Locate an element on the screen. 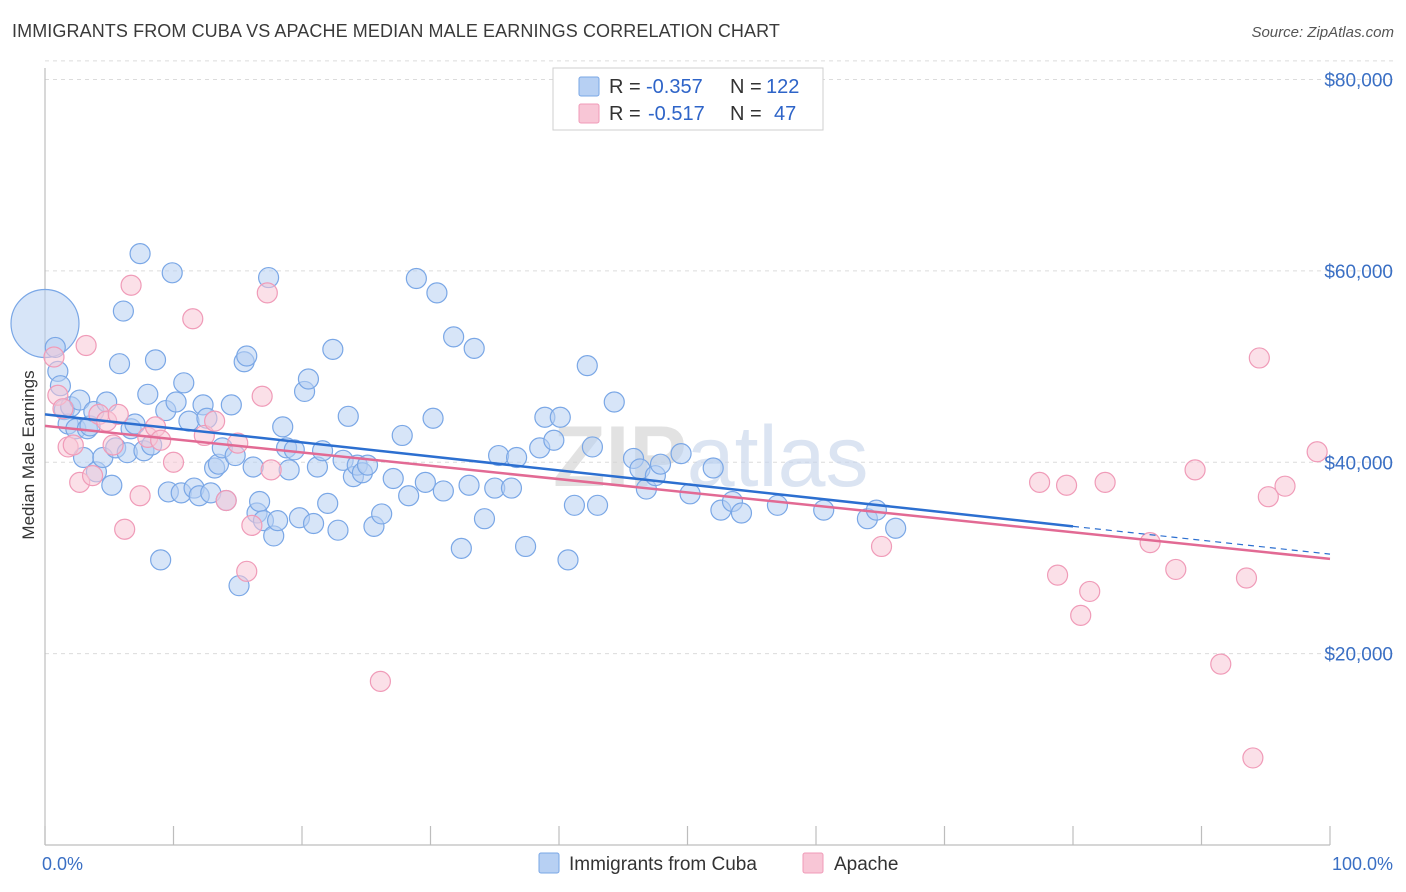 The width and height of the screenshot is (1406, 892). y-tick-label: $20,000 is located at coordinates (1358, 655).